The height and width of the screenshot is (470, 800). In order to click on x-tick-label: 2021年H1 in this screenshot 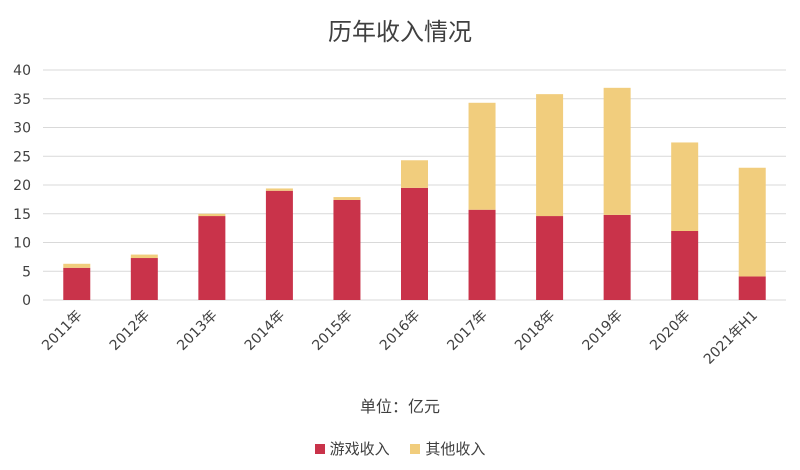, I will do `click(731, 338)`.